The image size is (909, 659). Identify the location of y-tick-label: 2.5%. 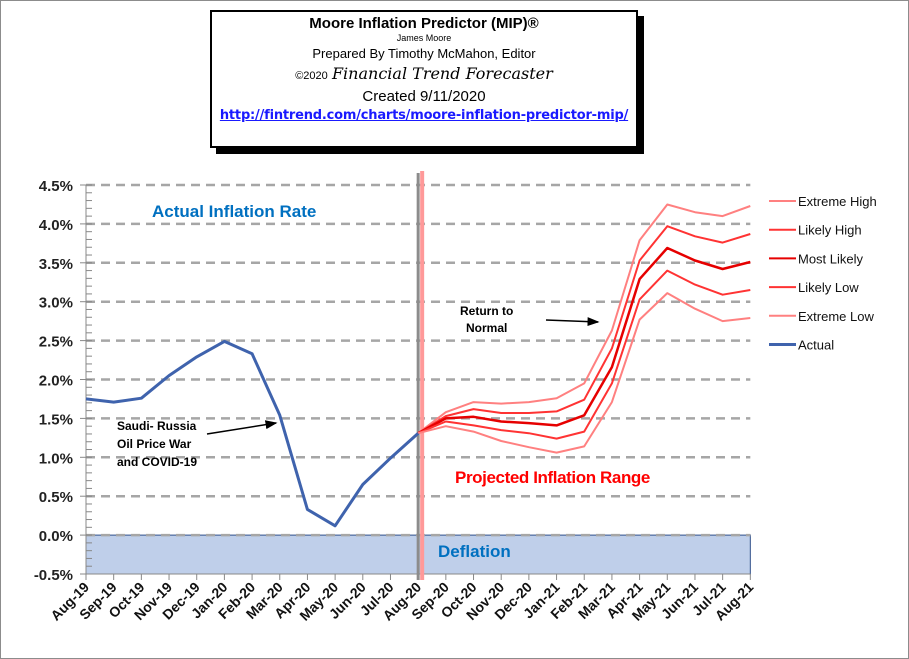
(56, 342).